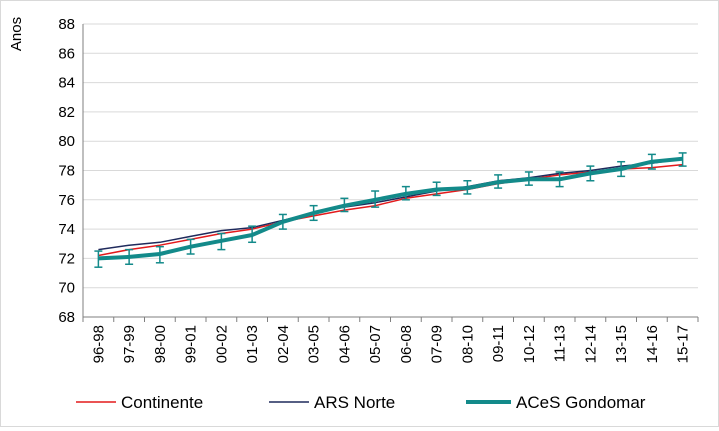  I want to click on x-tick-label: 13-15, so click(621, 344).